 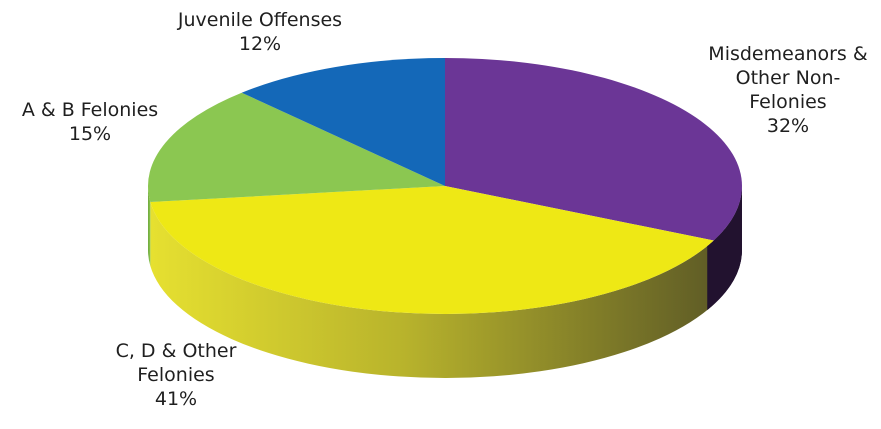 What do you see at coordinates (90, 122) in the screenshot?
I see `slice-label-ab-felonies: A & B Felonies 15%` at bounding box center [90, 122].